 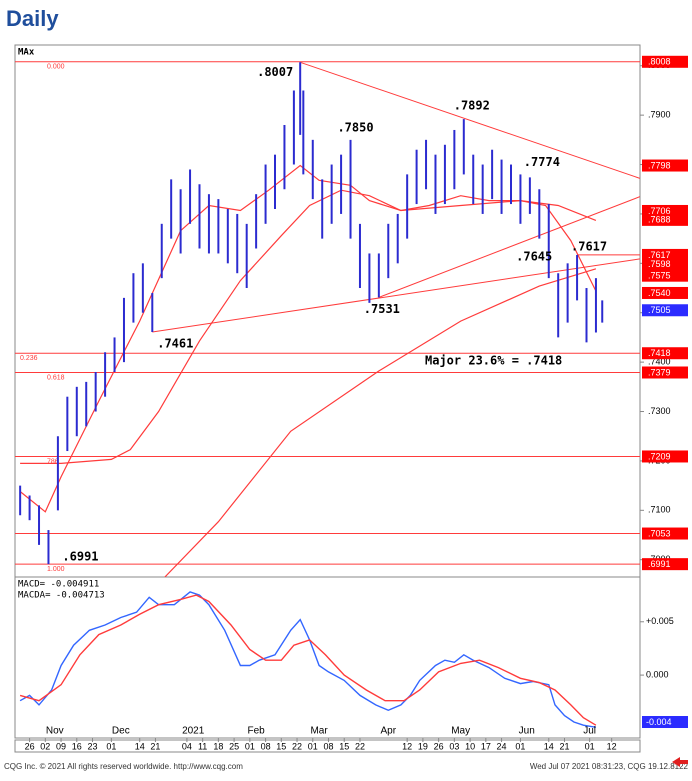 I want to click on x-tick-label: 23, so click(x=93, y=746).